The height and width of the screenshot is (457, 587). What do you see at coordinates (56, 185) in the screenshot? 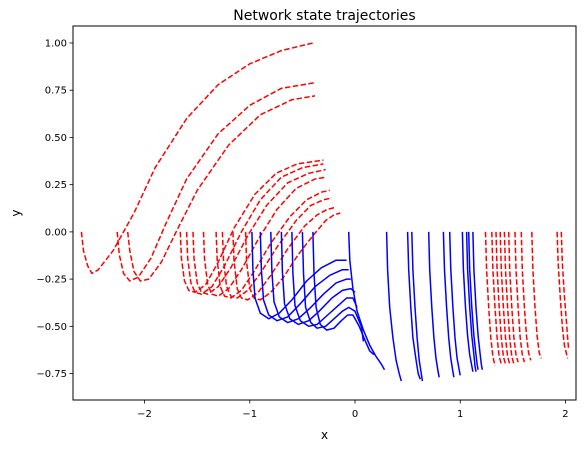
I see `y-tick-label: 0.25` at bounding box center [56, 185].